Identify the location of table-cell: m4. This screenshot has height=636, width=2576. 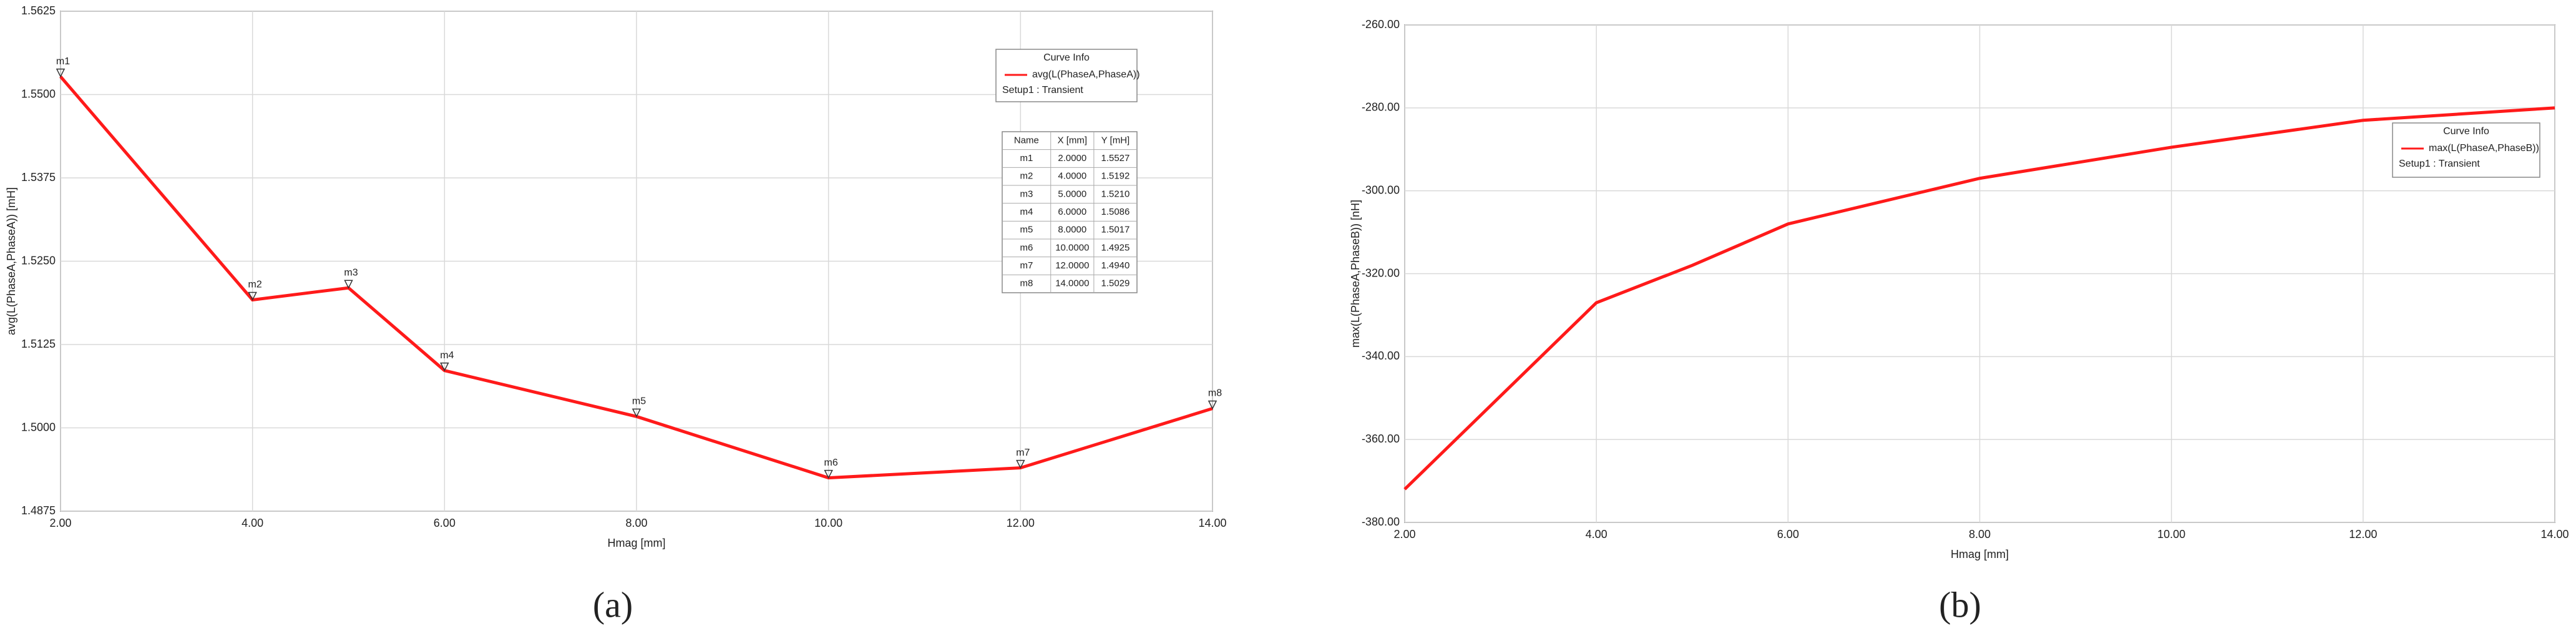
(1026, 212).